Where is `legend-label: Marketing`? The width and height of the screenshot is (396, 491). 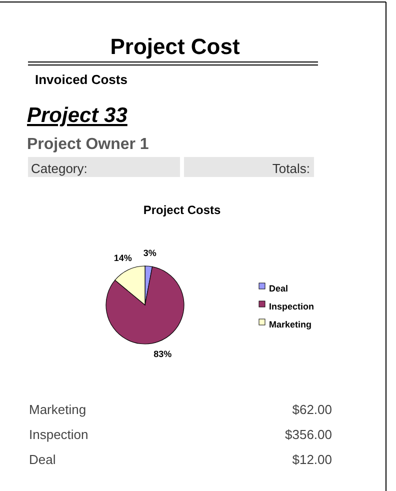 legend-label: Marketing is located at coordinates (290, 324).